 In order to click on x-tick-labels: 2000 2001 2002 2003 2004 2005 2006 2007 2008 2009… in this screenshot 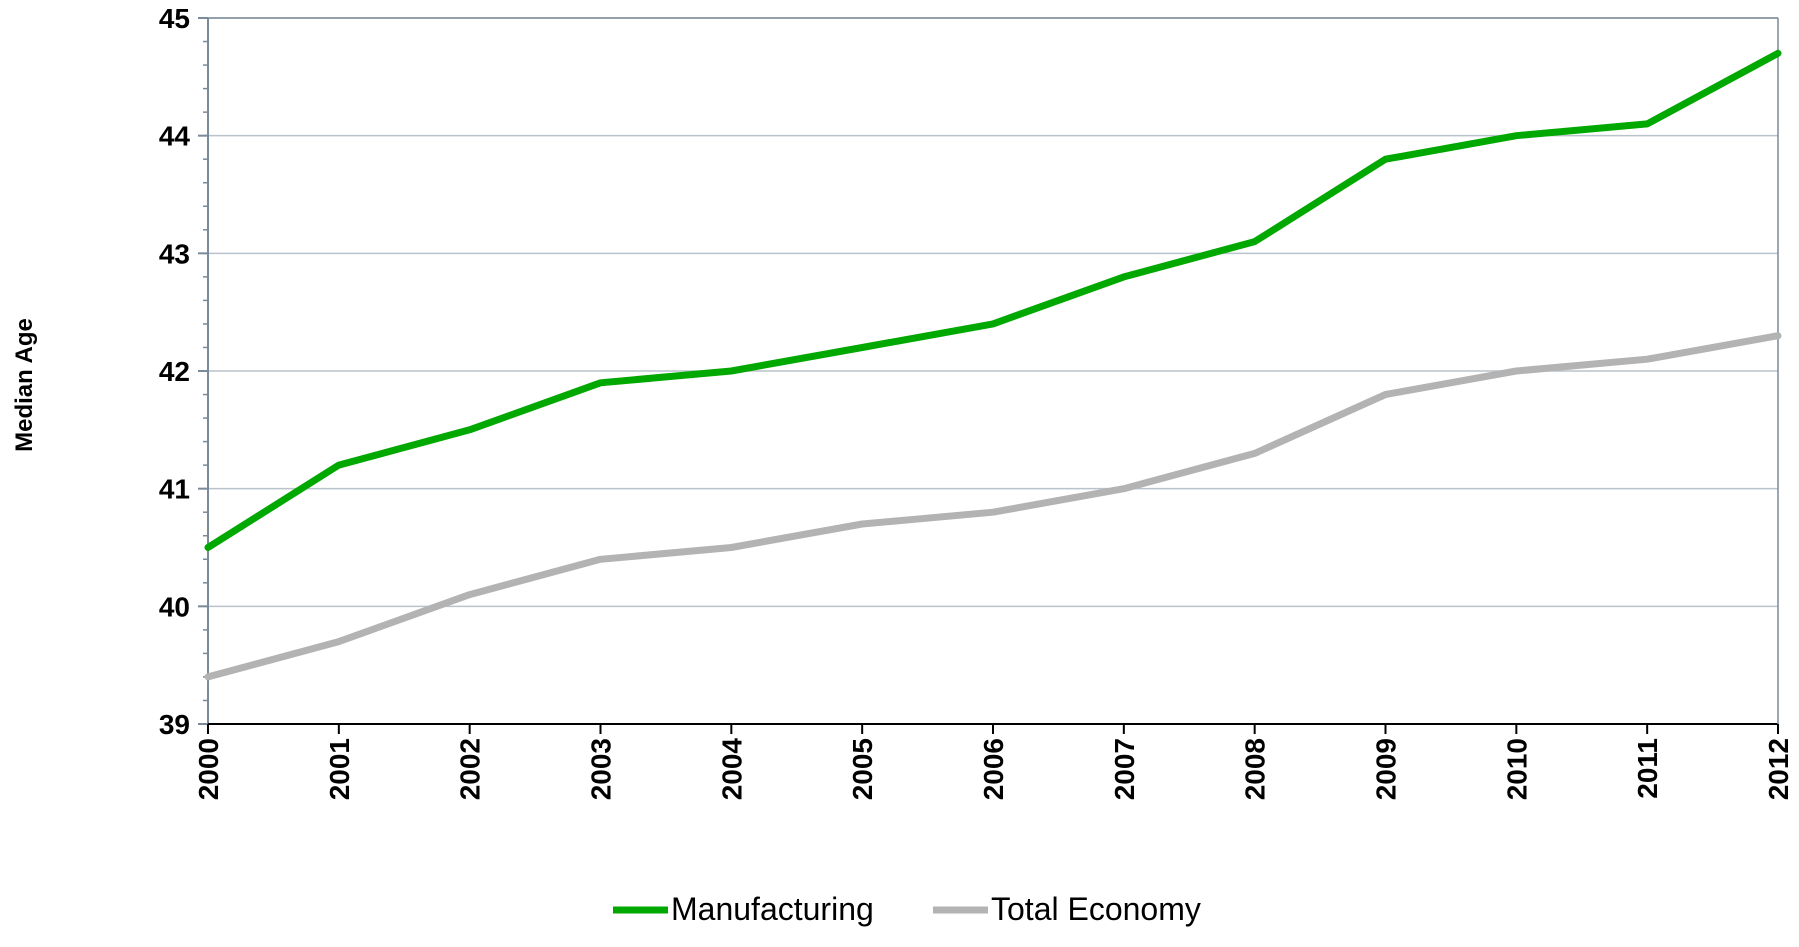, I will do `click(993, 769)`.